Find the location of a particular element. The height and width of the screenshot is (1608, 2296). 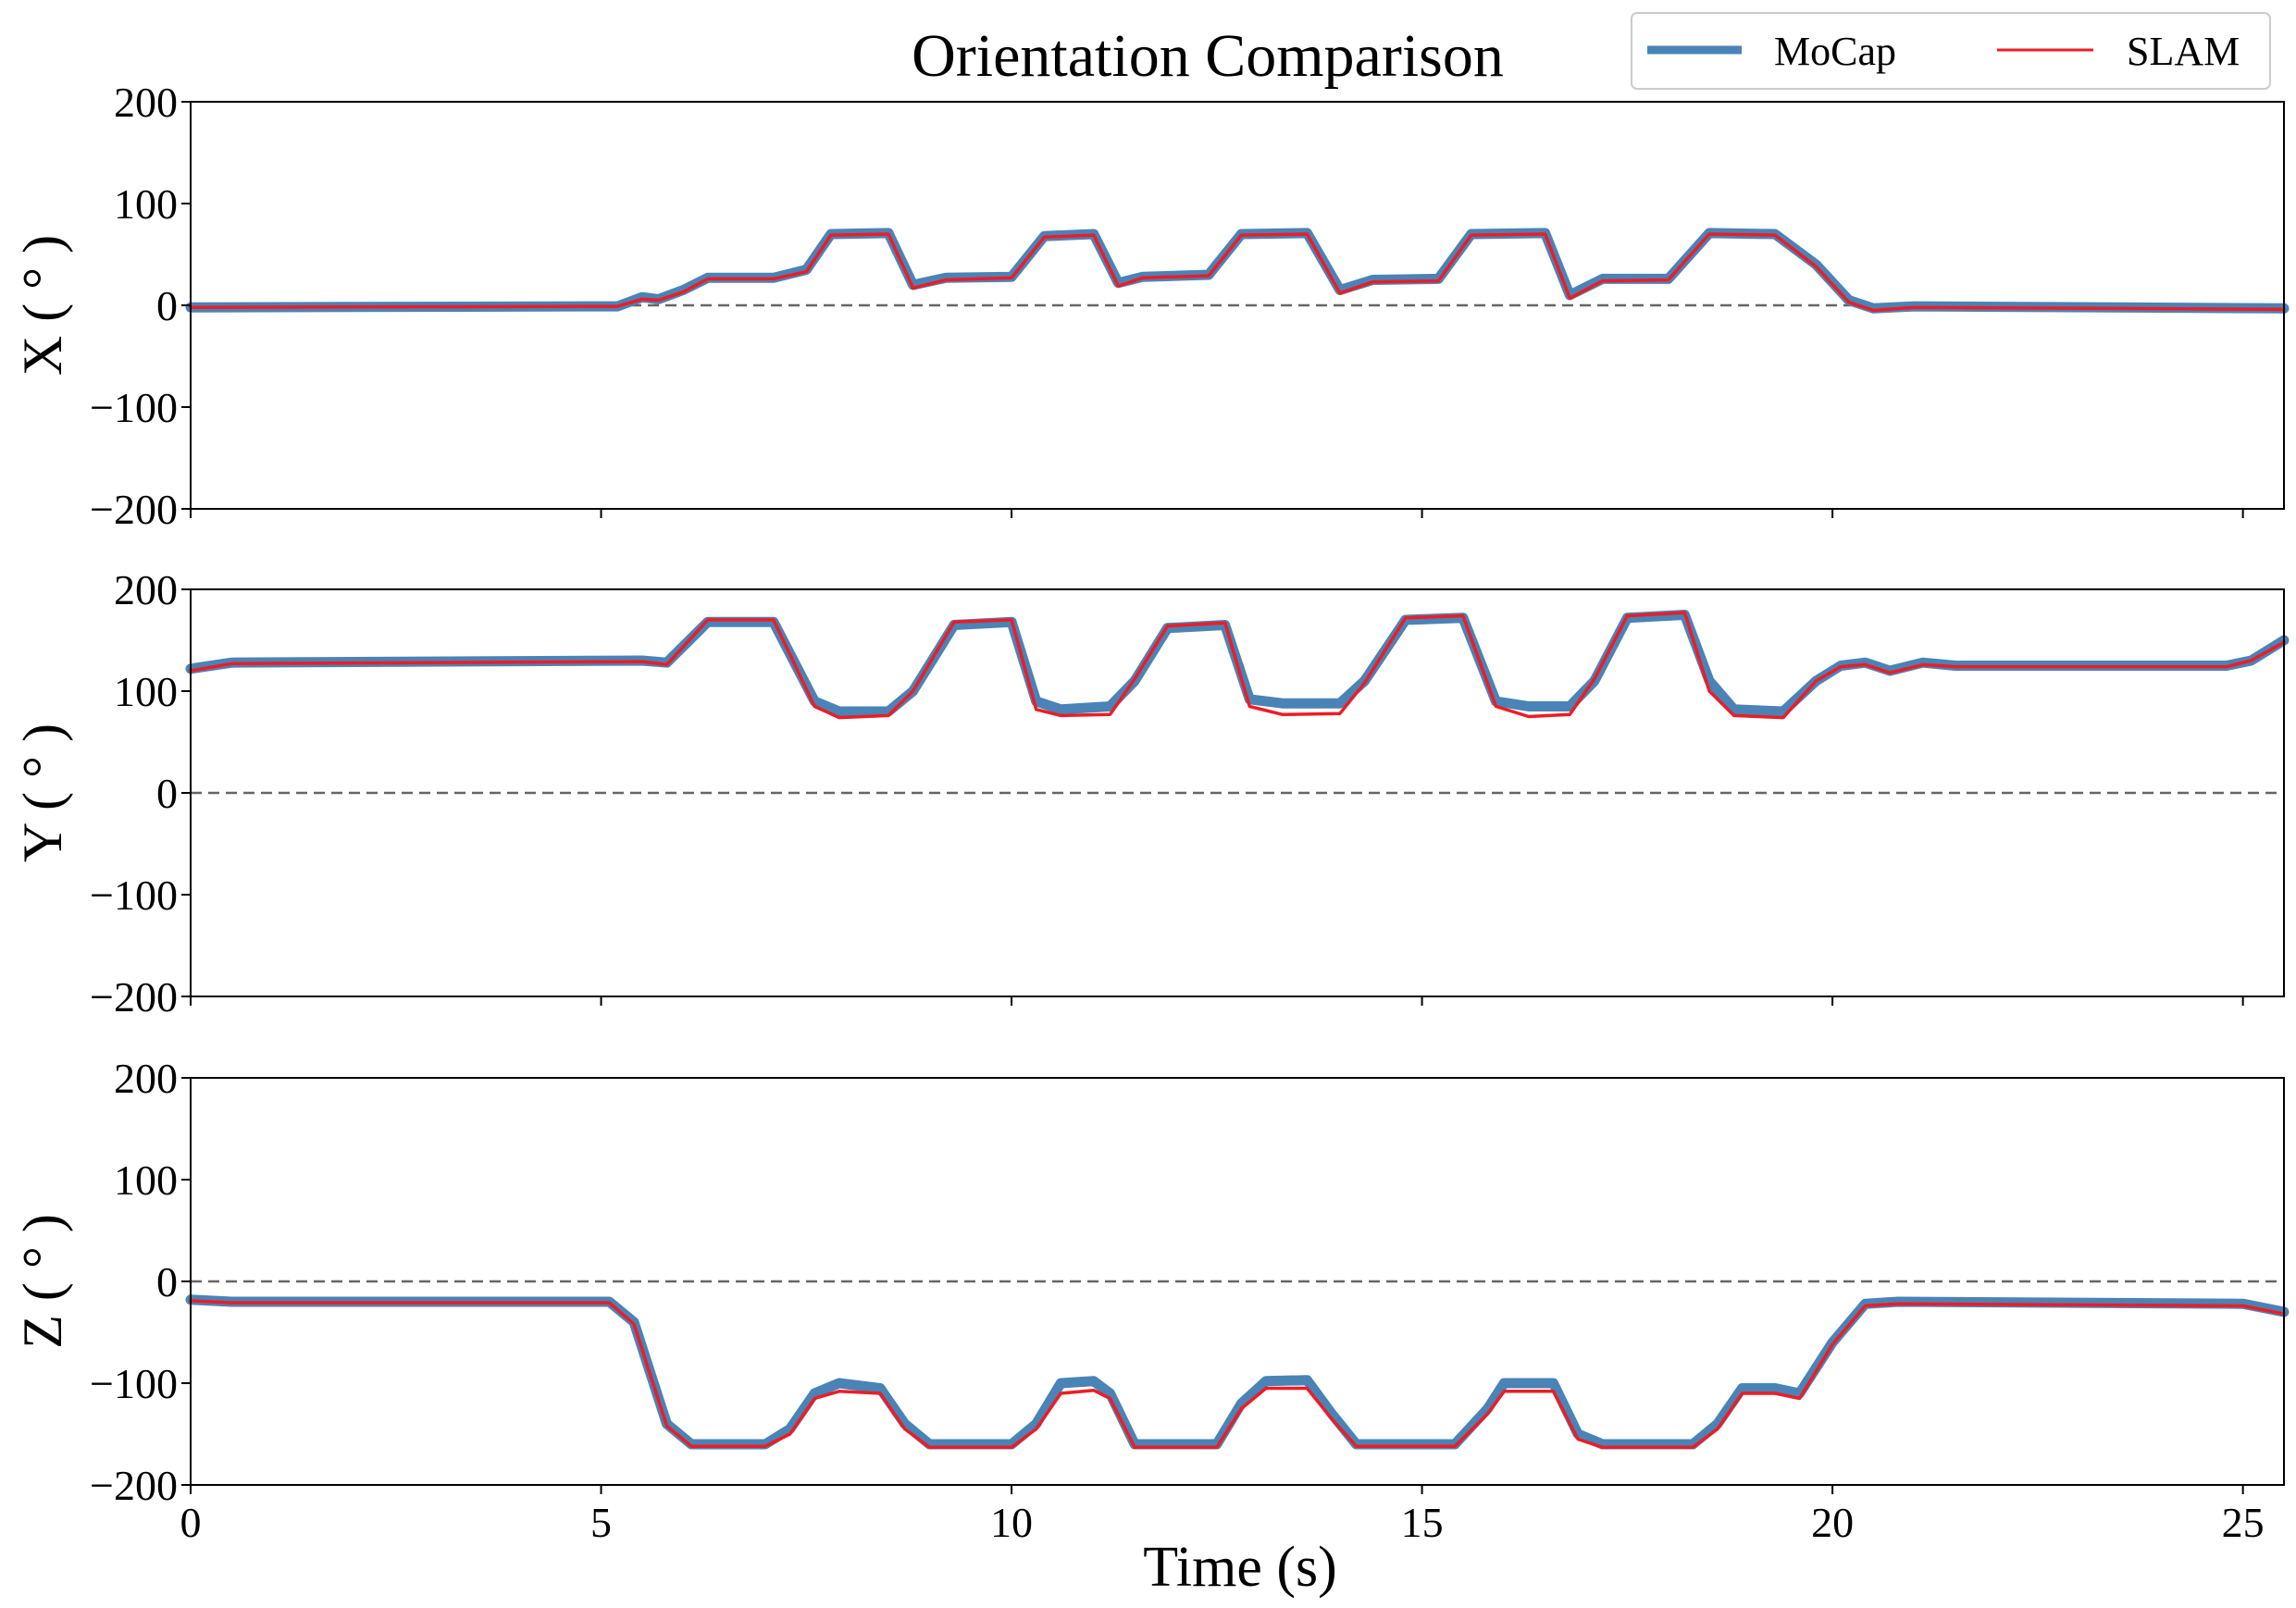

legend-frame is located at coordinates (1951, 51).